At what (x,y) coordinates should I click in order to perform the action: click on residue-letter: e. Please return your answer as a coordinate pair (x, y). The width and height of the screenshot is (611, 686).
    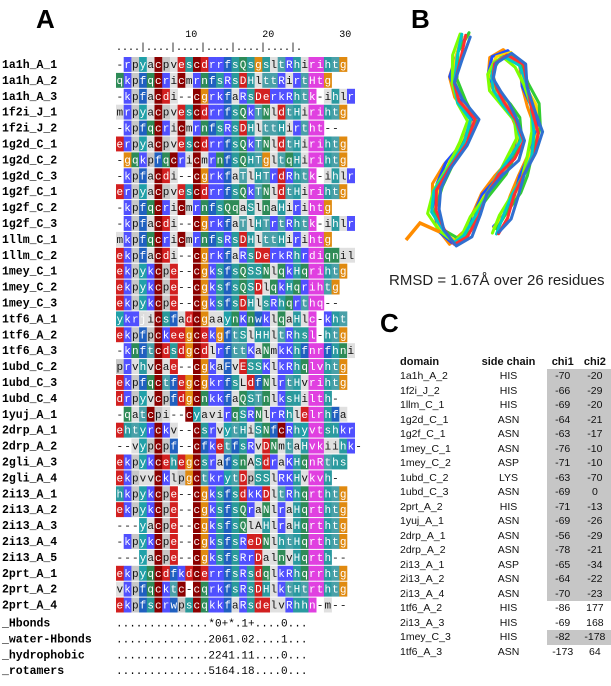
    Looking at the image, I should click on (220, 448).